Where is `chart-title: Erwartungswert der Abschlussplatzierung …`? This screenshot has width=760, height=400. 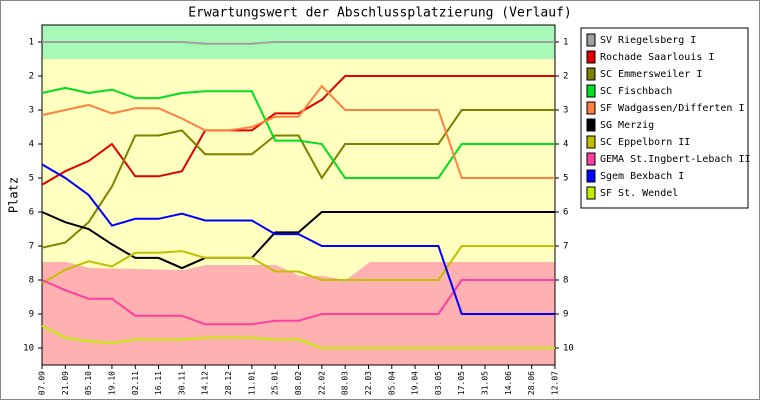
chart-title: Erwartungswert der Abschlussplatzierung … is located at coordinates (380, 13).